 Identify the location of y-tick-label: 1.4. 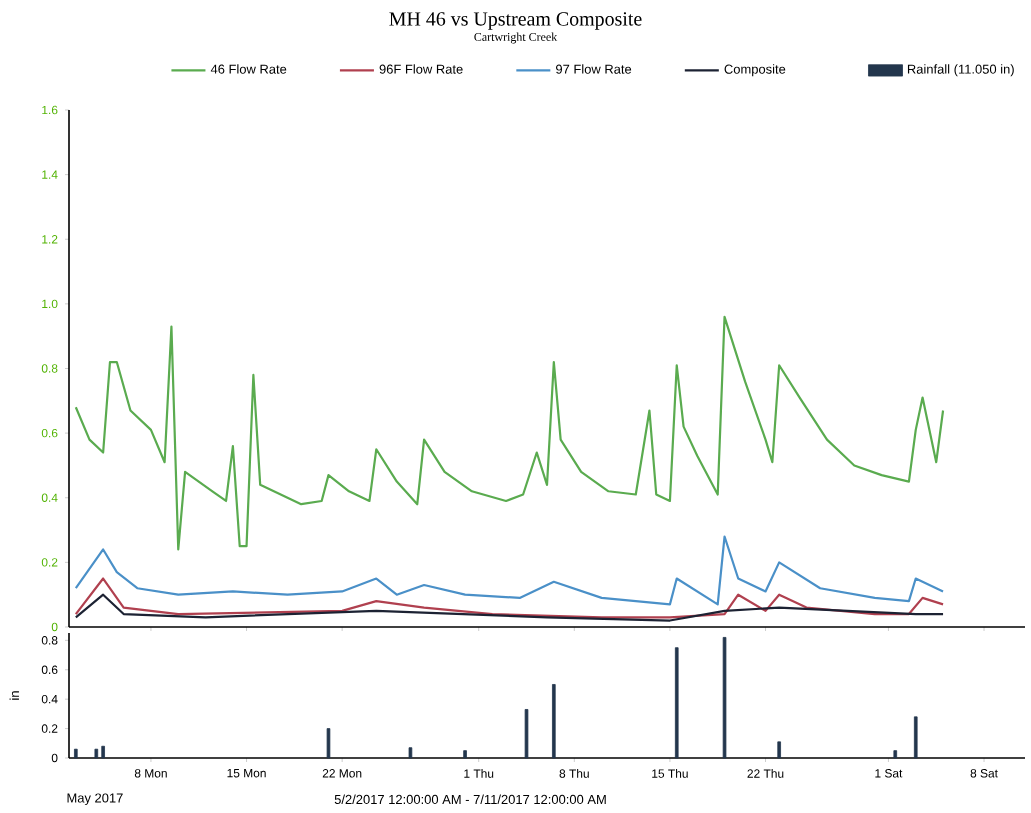
(50, 174).